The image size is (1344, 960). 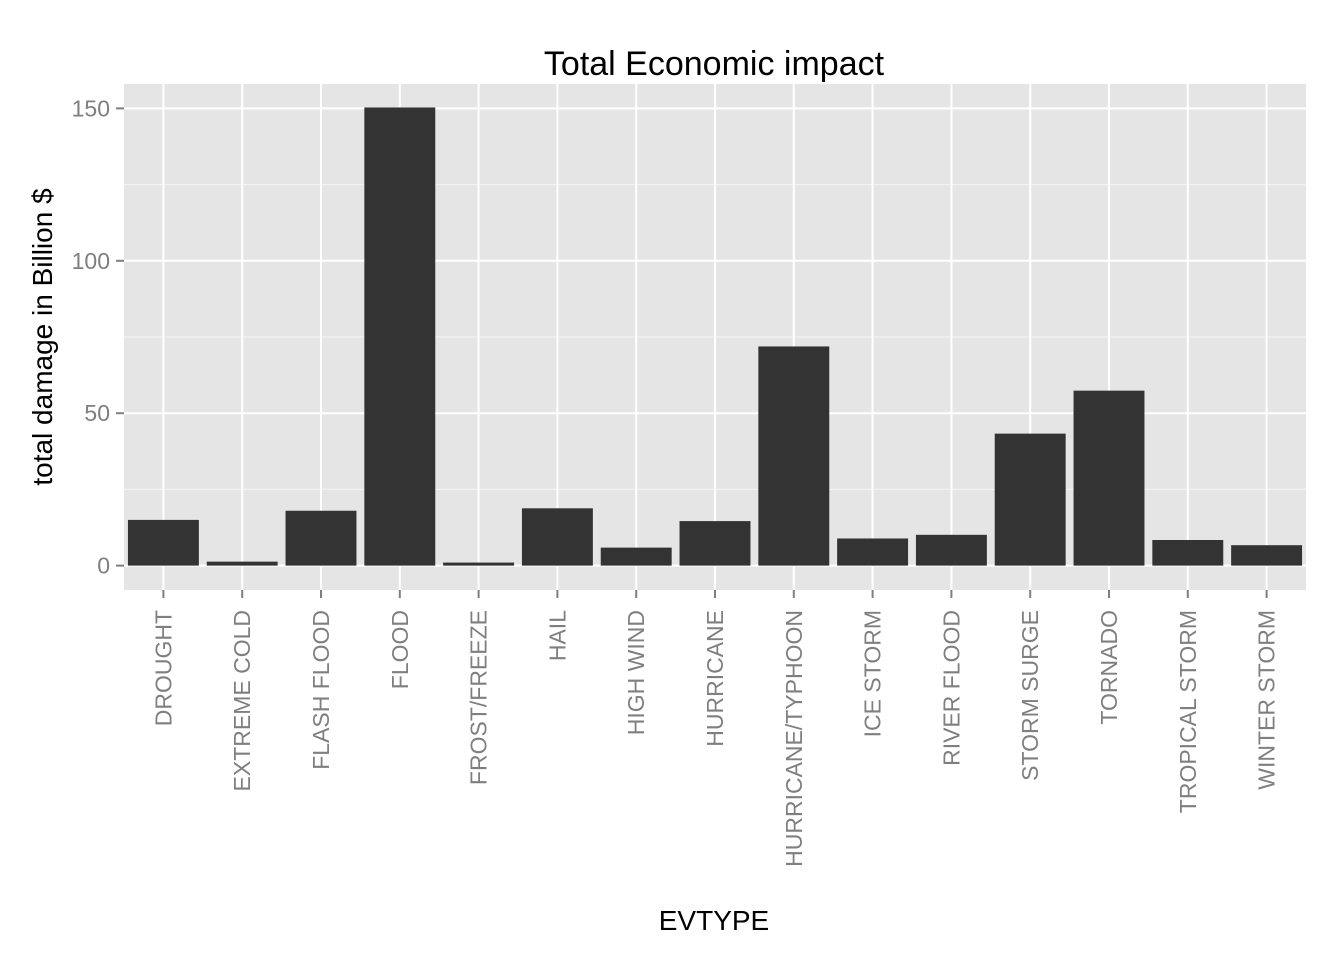 What do you see at coordinates (103, 566) in the screenshot?
I see `y-tick-label: 0` at bounding box center [103, 566].